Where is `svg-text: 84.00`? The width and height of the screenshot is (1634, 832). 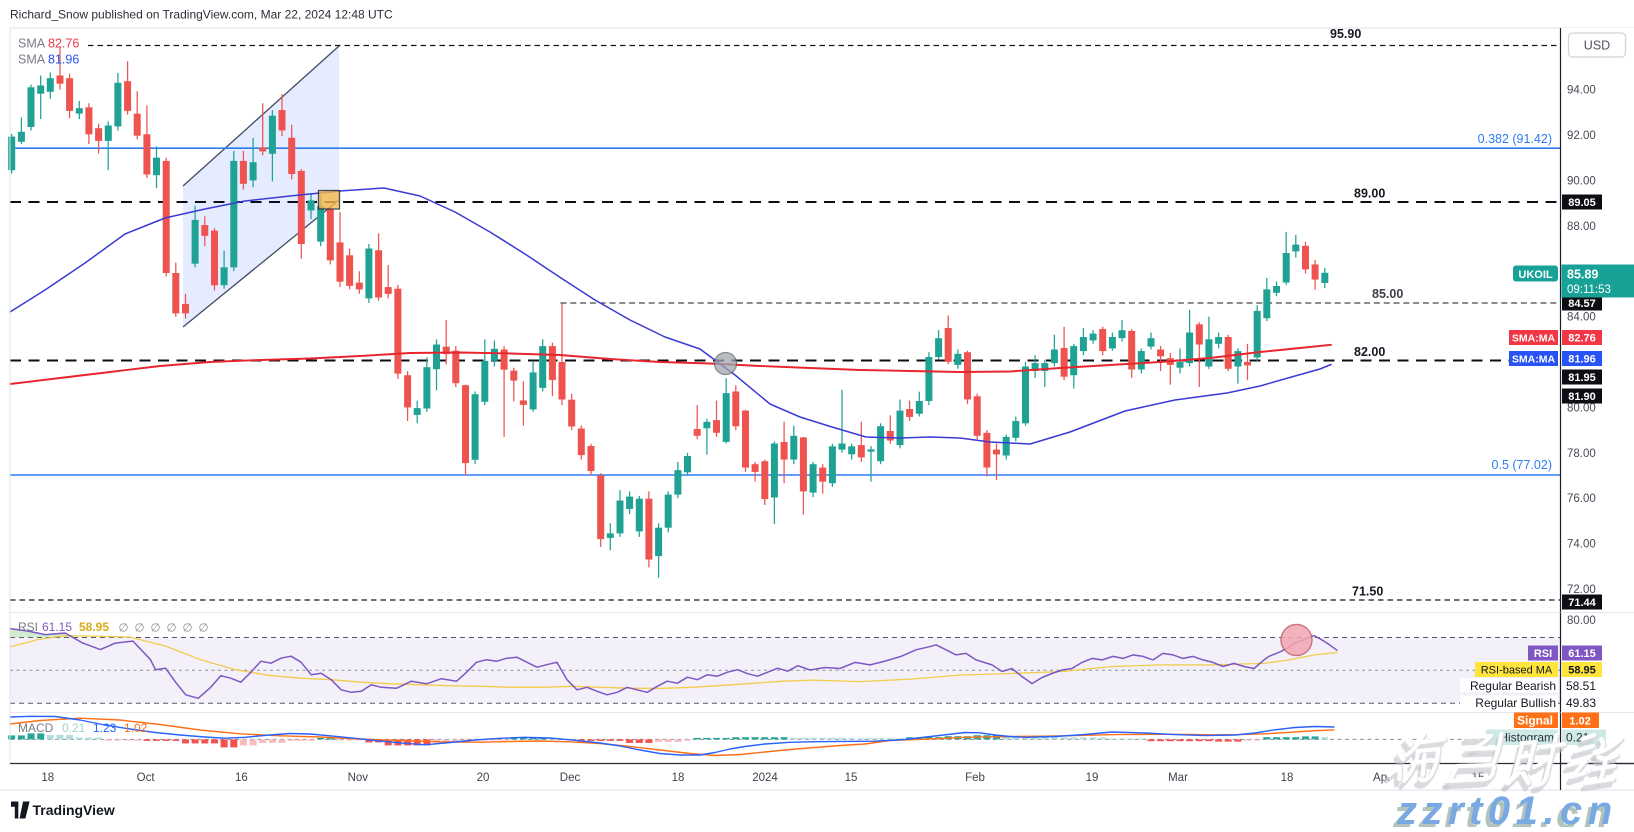
svg-text: 84.00 is located at coordinates (1581, 318).